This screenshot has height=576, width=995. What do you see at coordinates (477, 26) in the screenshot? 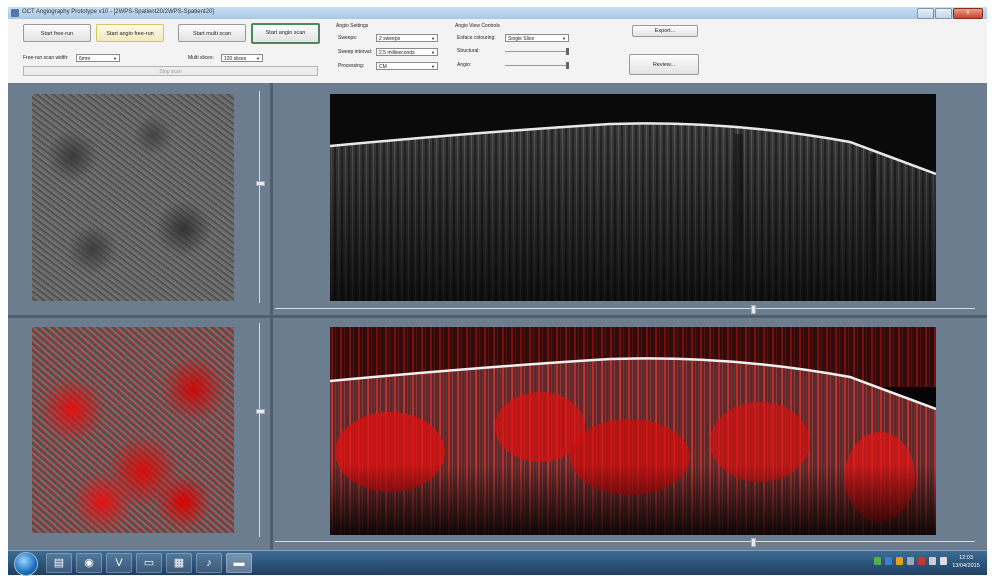
I see `angio-view-controls-group-label: Angio View Controls` at bounding box center [477, 26].